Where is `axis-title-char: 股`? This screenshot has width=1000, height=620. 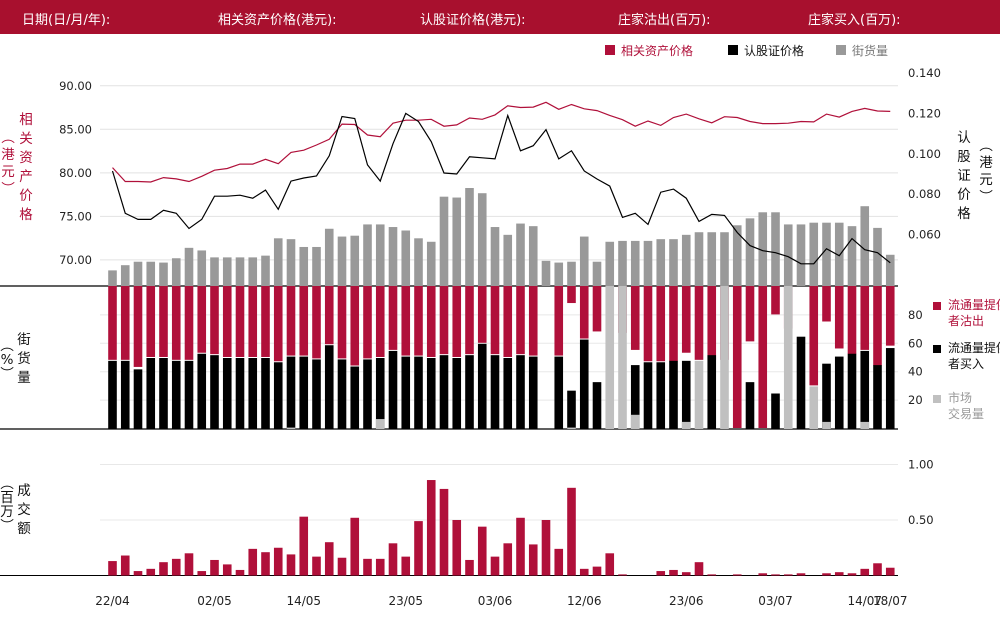
axis-title-char: 股 is located at coordinates (964, 157).